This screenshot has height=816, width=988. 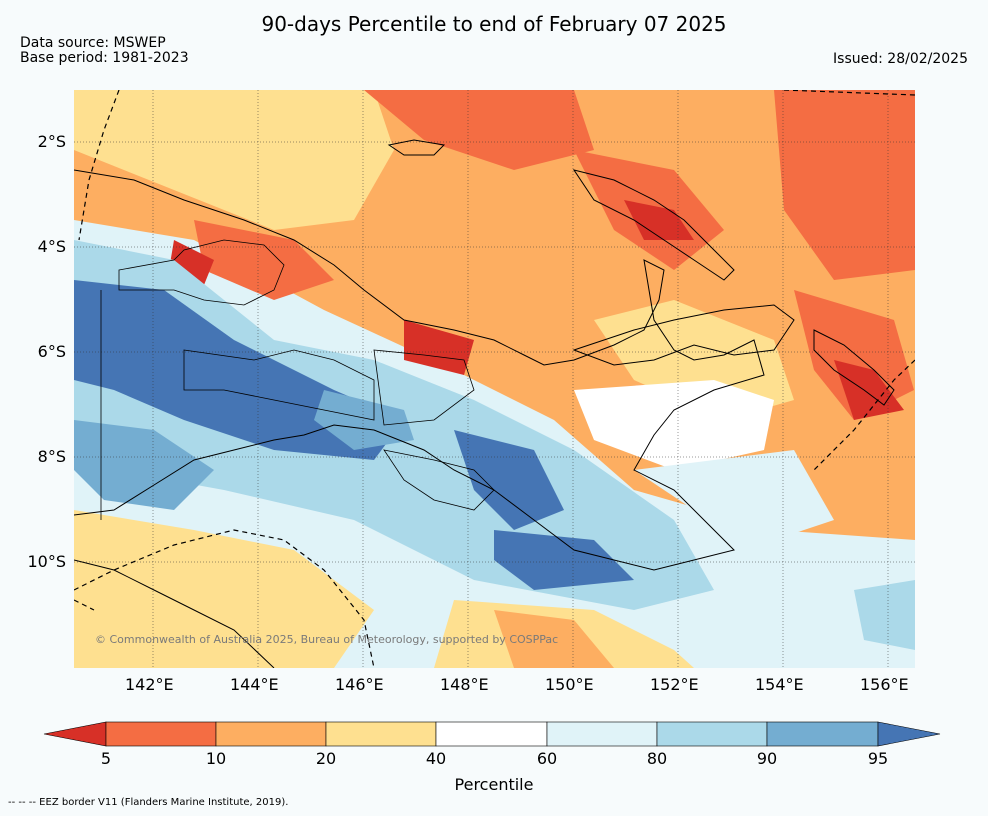 I want to click on new-britain-coastline, so click(x=683, y=335).